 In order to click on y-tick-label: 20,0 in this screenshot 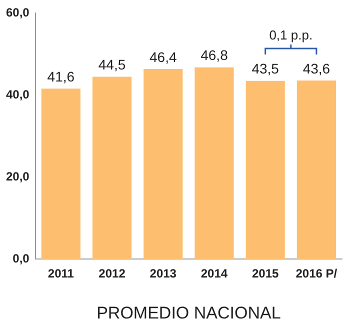, I will do `click(18, 177)`.